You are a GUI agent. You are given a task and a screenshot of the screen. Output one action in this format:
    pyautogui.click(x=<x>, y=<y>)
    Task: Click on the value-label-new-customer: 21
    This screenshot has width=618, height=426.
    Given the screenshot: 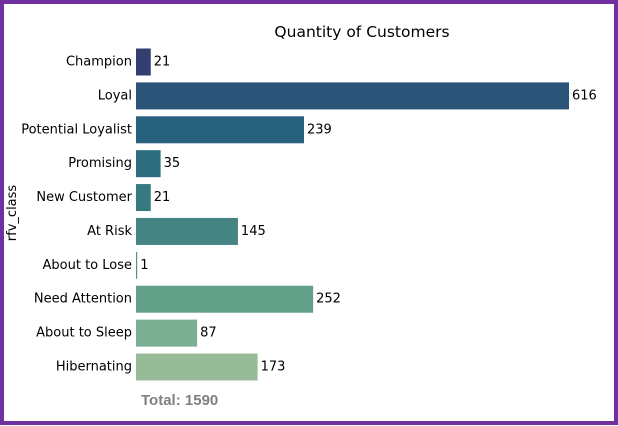 What is the action you would take?
    pyautogui.click(x=162, y=197)
    